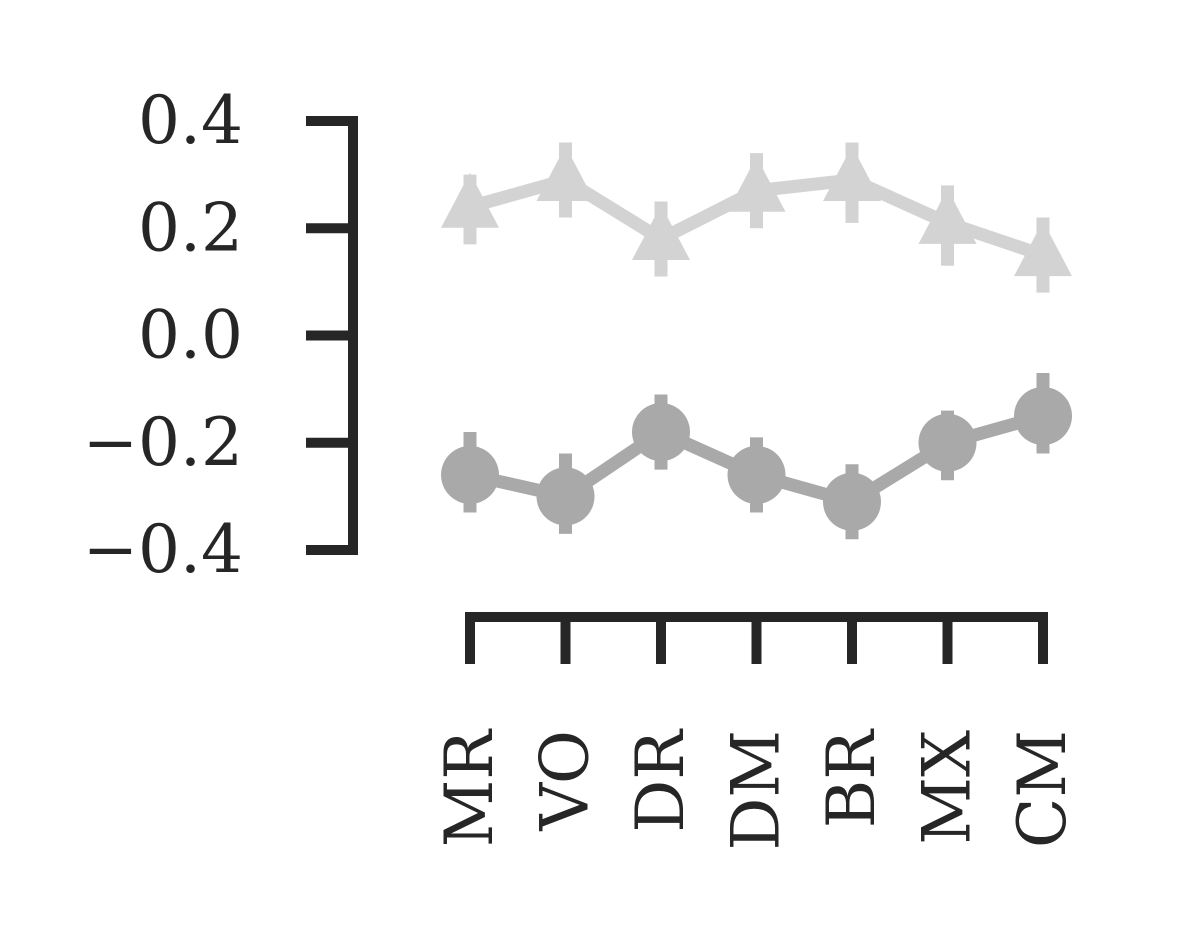  What do you see at coordinates (190, 335) in the screenshot?
I see `y-tick-label: 0.0` at bounding box center [190, 335].